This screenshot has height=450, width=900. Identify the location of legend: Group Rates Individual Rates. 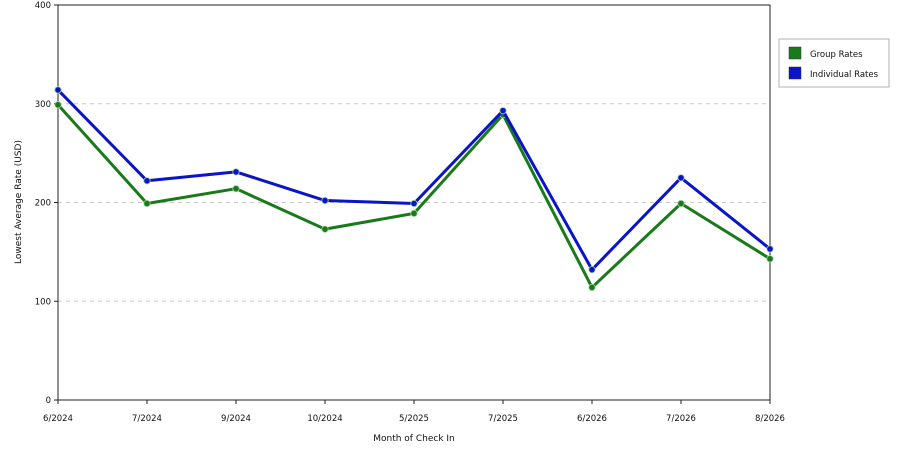
(834, 63).